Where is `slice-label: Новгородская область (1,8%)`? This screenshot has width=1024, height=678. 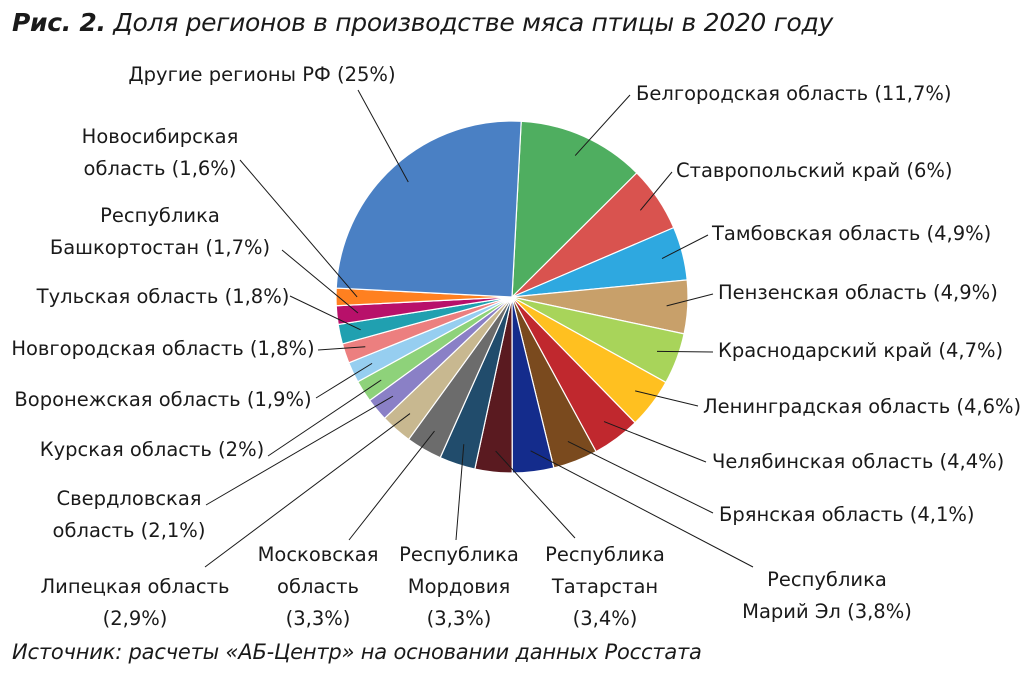 slice-label: Новгородская область (1,8%) is located at coordinates (162, 348).